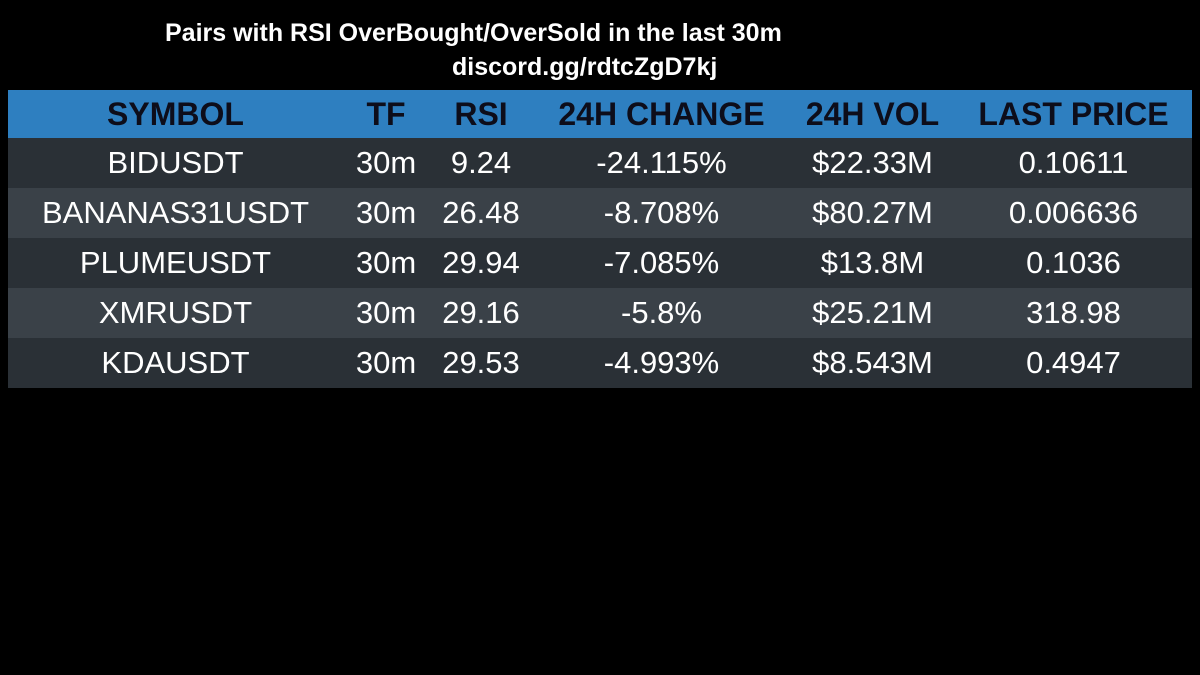 The height and width of the screenshot is (675, 1200). Describe the element at coordinates (481, 362) in the screenshot. I see `cell-rsi: 29.53` at that location.